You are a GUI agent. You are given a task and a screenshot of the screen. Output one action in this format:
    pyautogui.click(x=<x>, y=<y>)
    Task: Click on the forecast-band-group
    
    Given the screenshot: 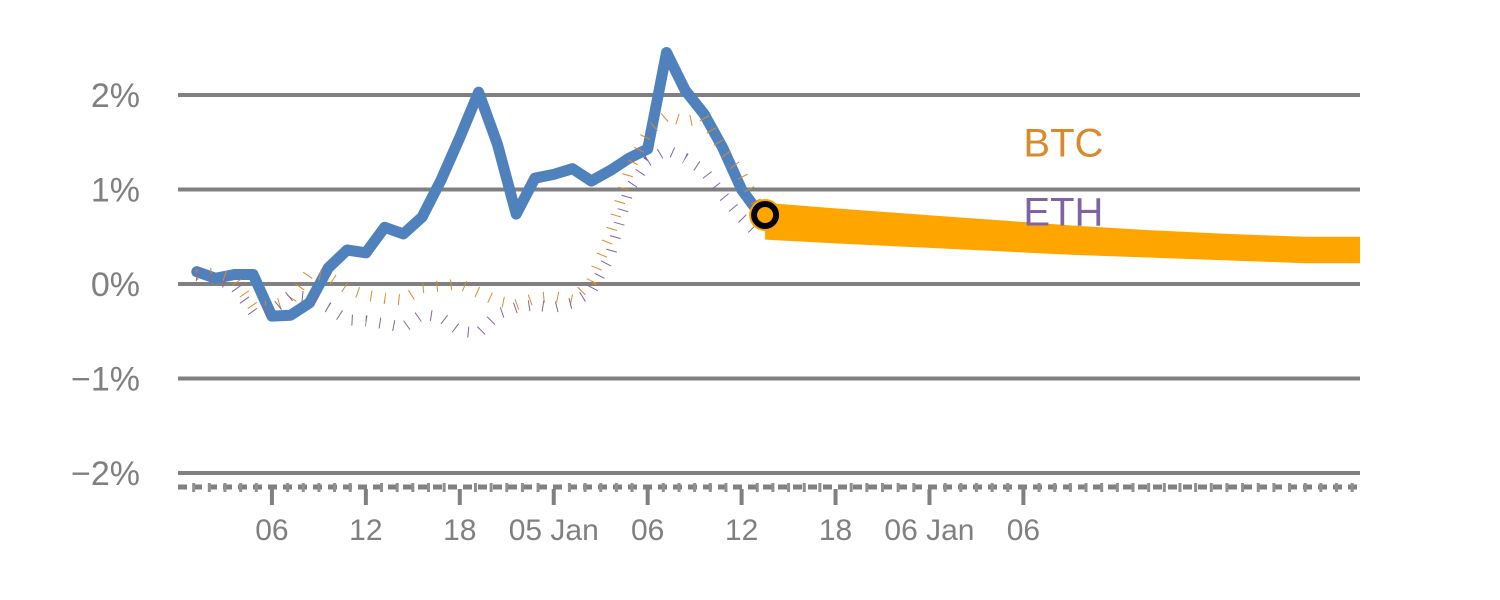 What is the action you would take?
    pyautogui.click(x=1062, y=233)
    